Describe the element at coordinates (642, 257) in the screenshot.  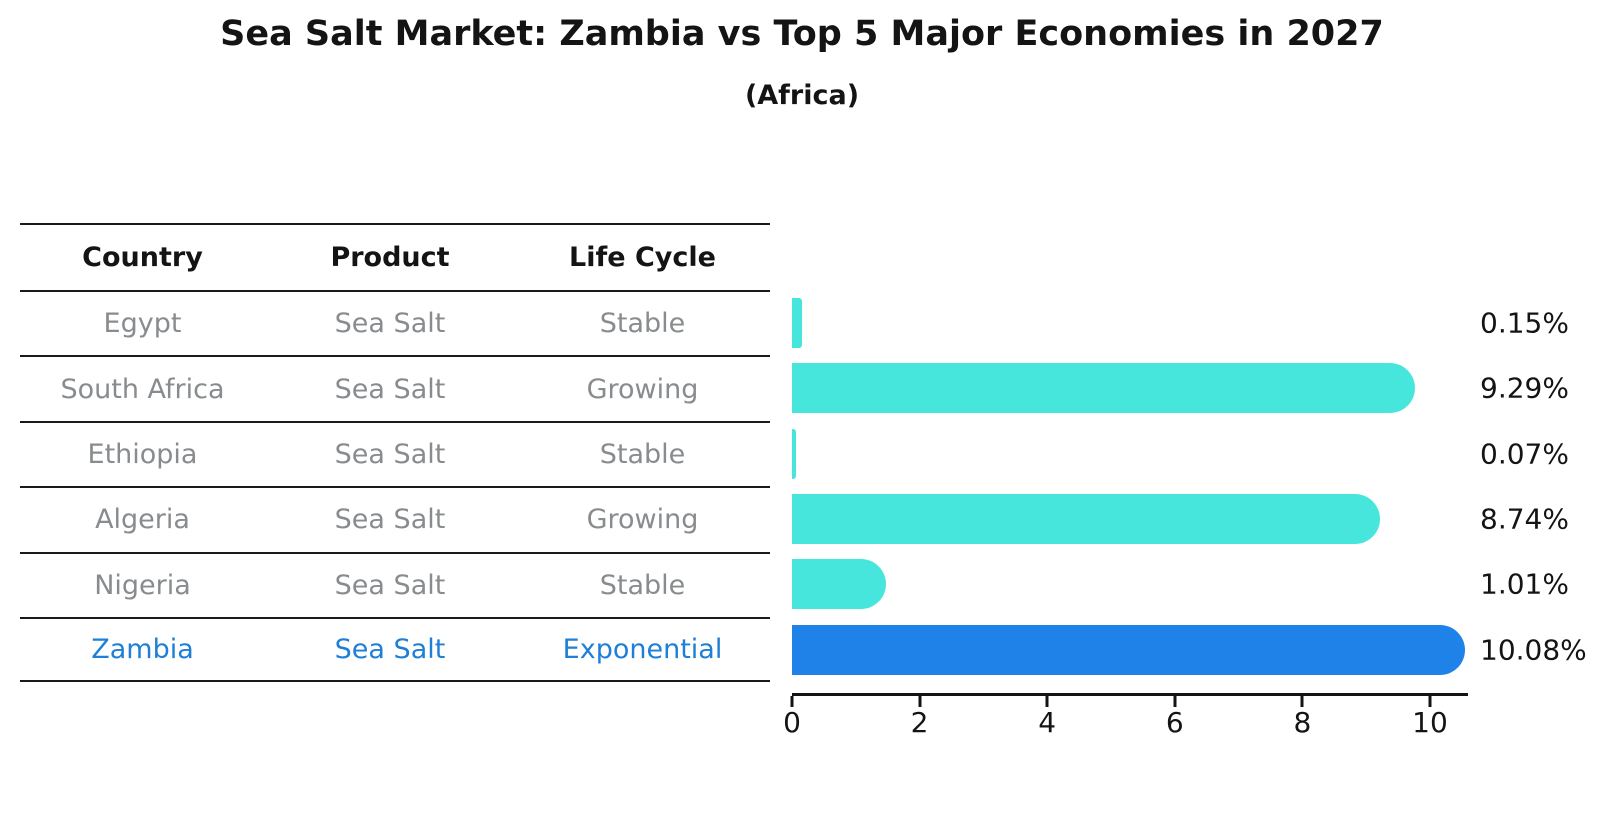
I see `column-header: Life Cycle` at that location.